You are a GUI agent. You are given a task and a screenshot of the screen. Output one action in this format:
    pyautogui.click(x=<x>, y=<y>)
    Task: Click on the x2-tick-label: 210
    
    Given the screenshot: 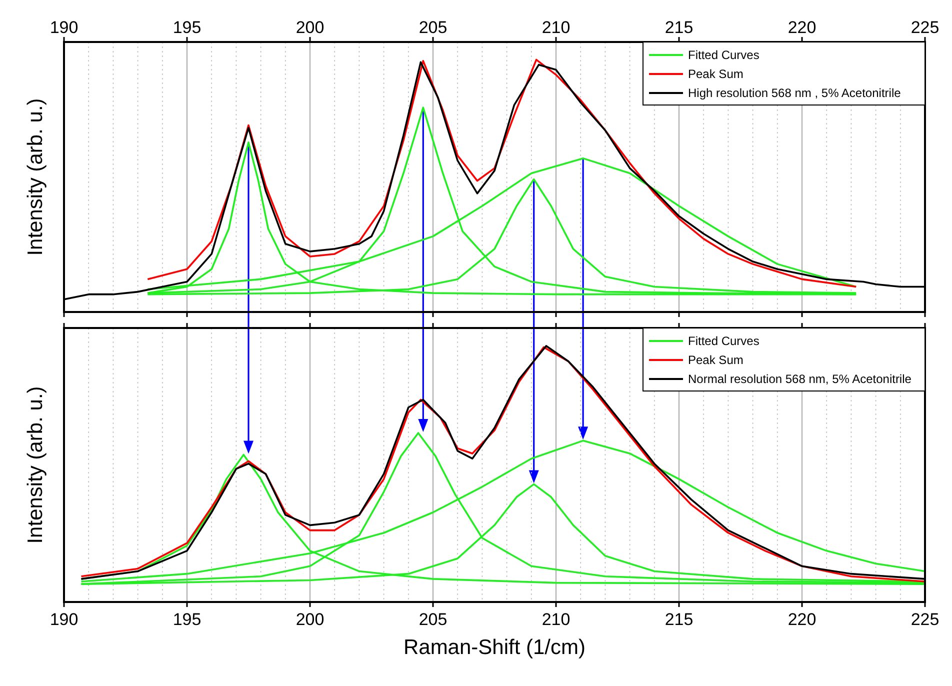 What is the action you would take?
    pyautogui.click(x=556, y=27)
    